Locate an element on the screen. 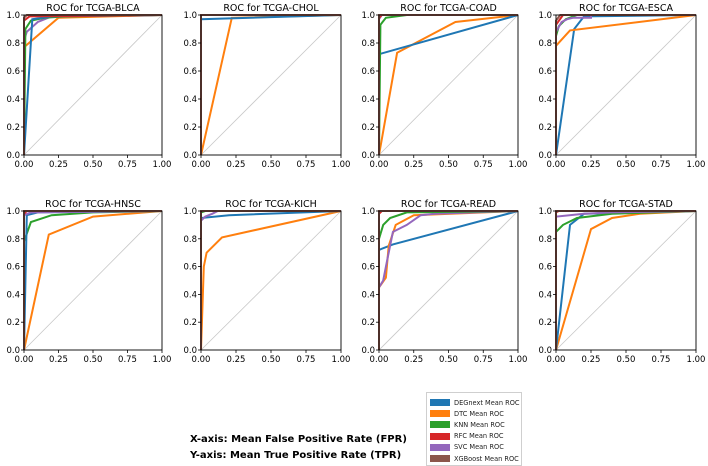 The height and width of the screenshot is (466, 708). series-dtc-line is located at coordinates (448, 85).